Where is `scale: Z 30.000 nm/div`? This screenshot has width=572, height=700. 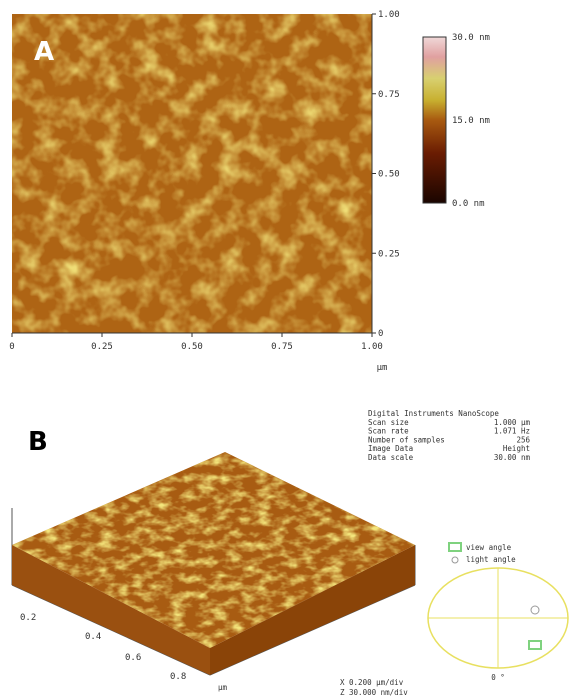
scale: Z 30.000 nm/div is located at coordinates (374, 692).